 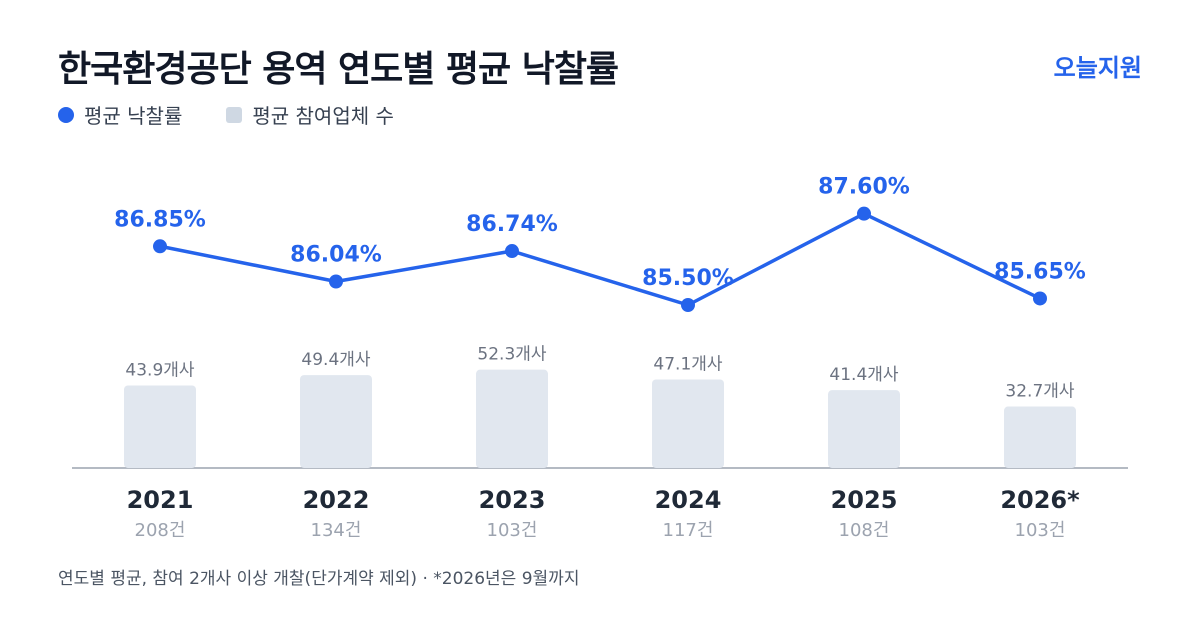 What do you see at coordinates (160, 530) in the screenshot?
I see `count-label: 208건` at bounding box center [160, 530].